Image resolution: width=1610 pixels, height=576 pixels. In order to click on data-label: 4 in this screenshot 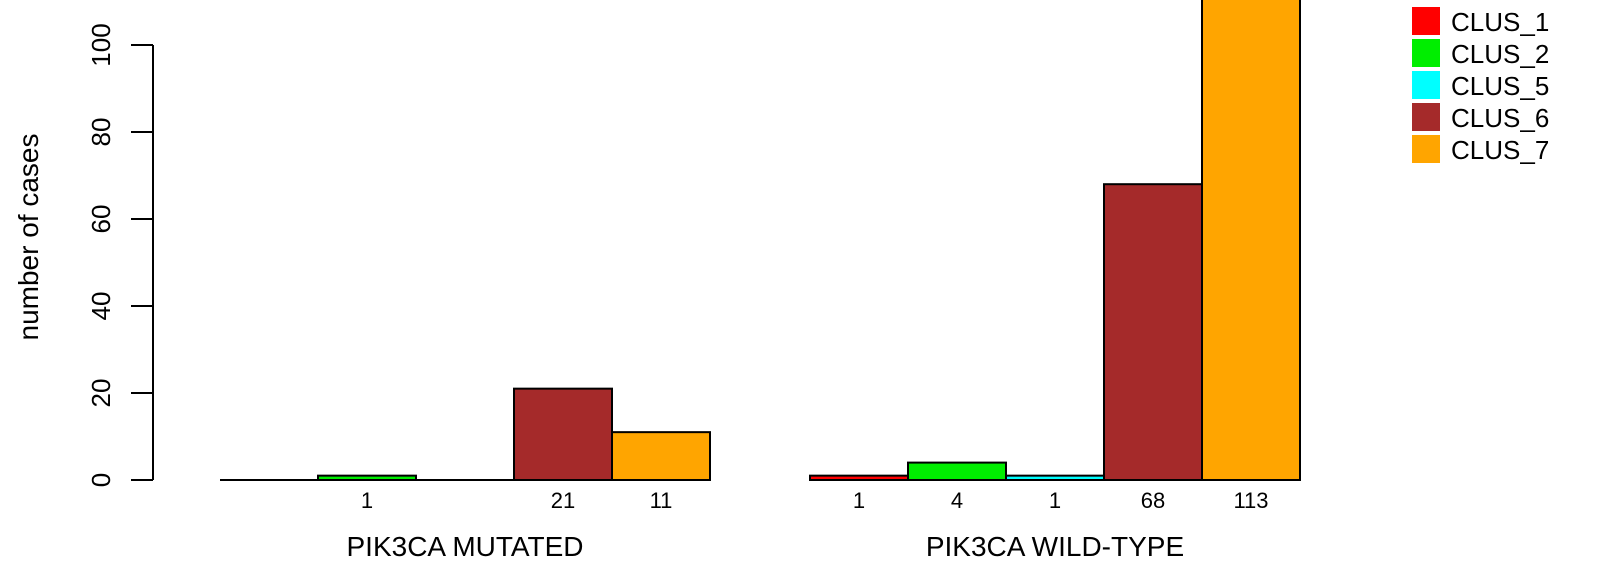, I will do `click(957, 500)`.